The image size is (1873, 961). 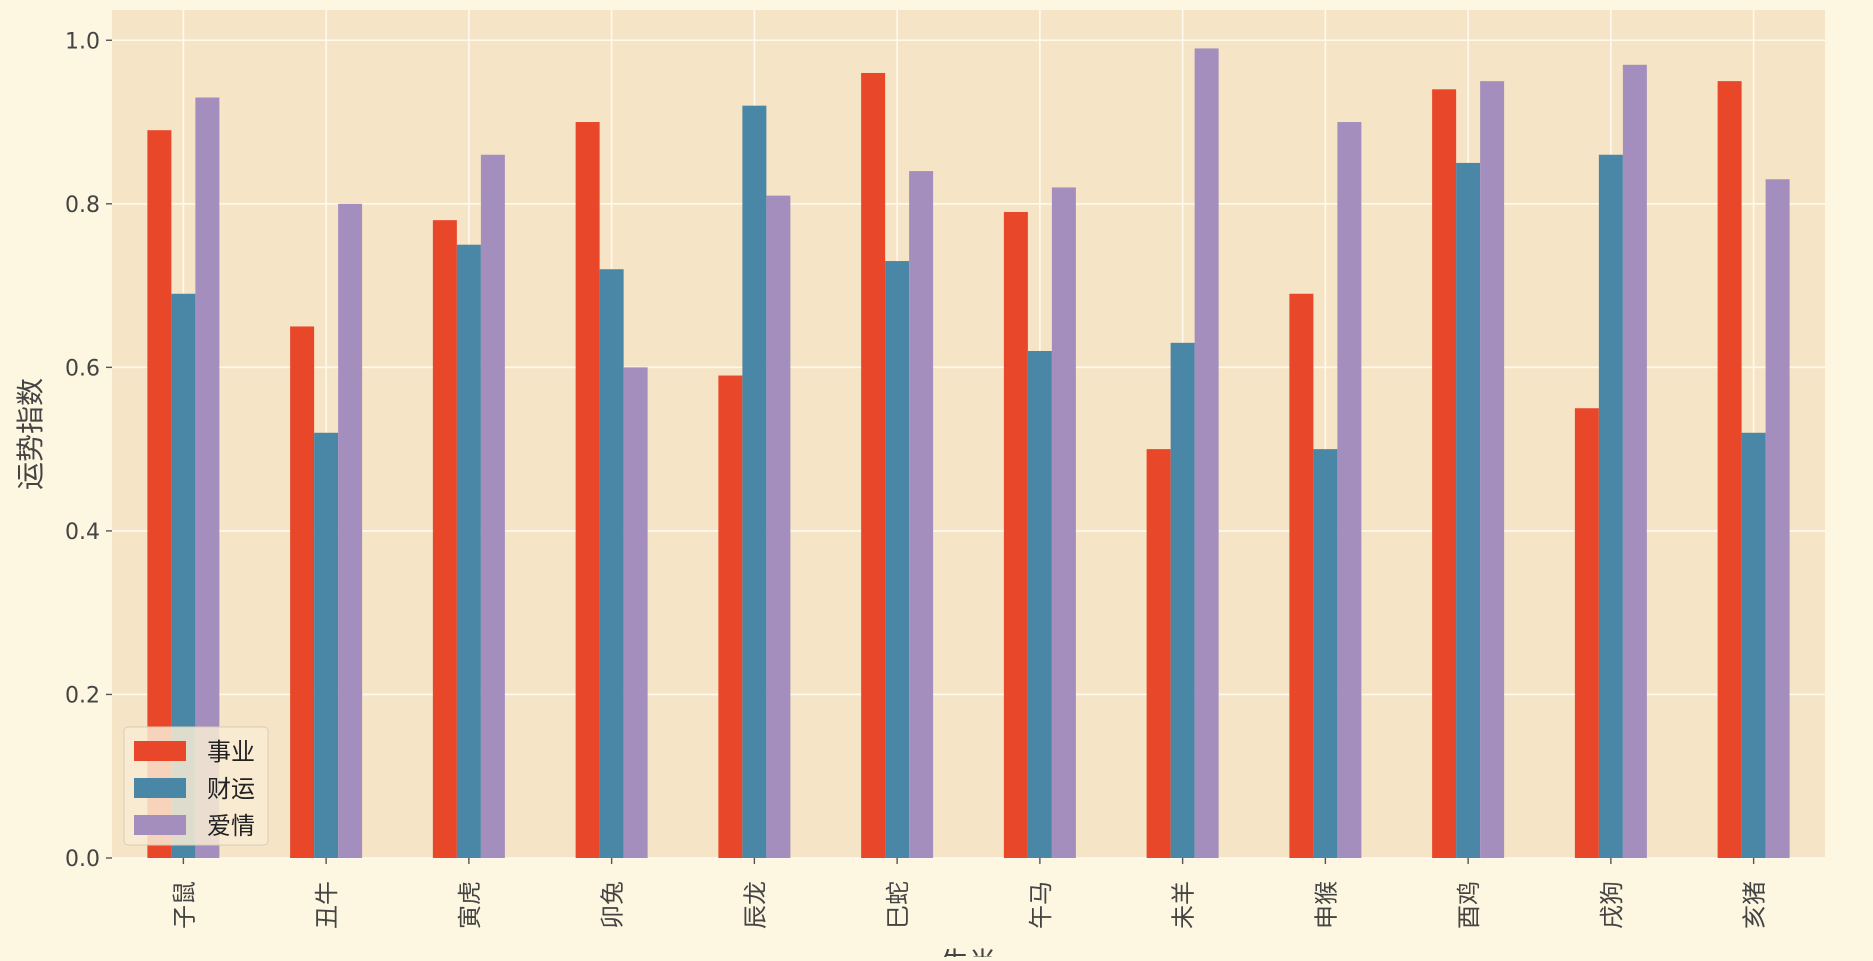 I want to click on bar-爱情-寅虎, so click(x=492, y=506).